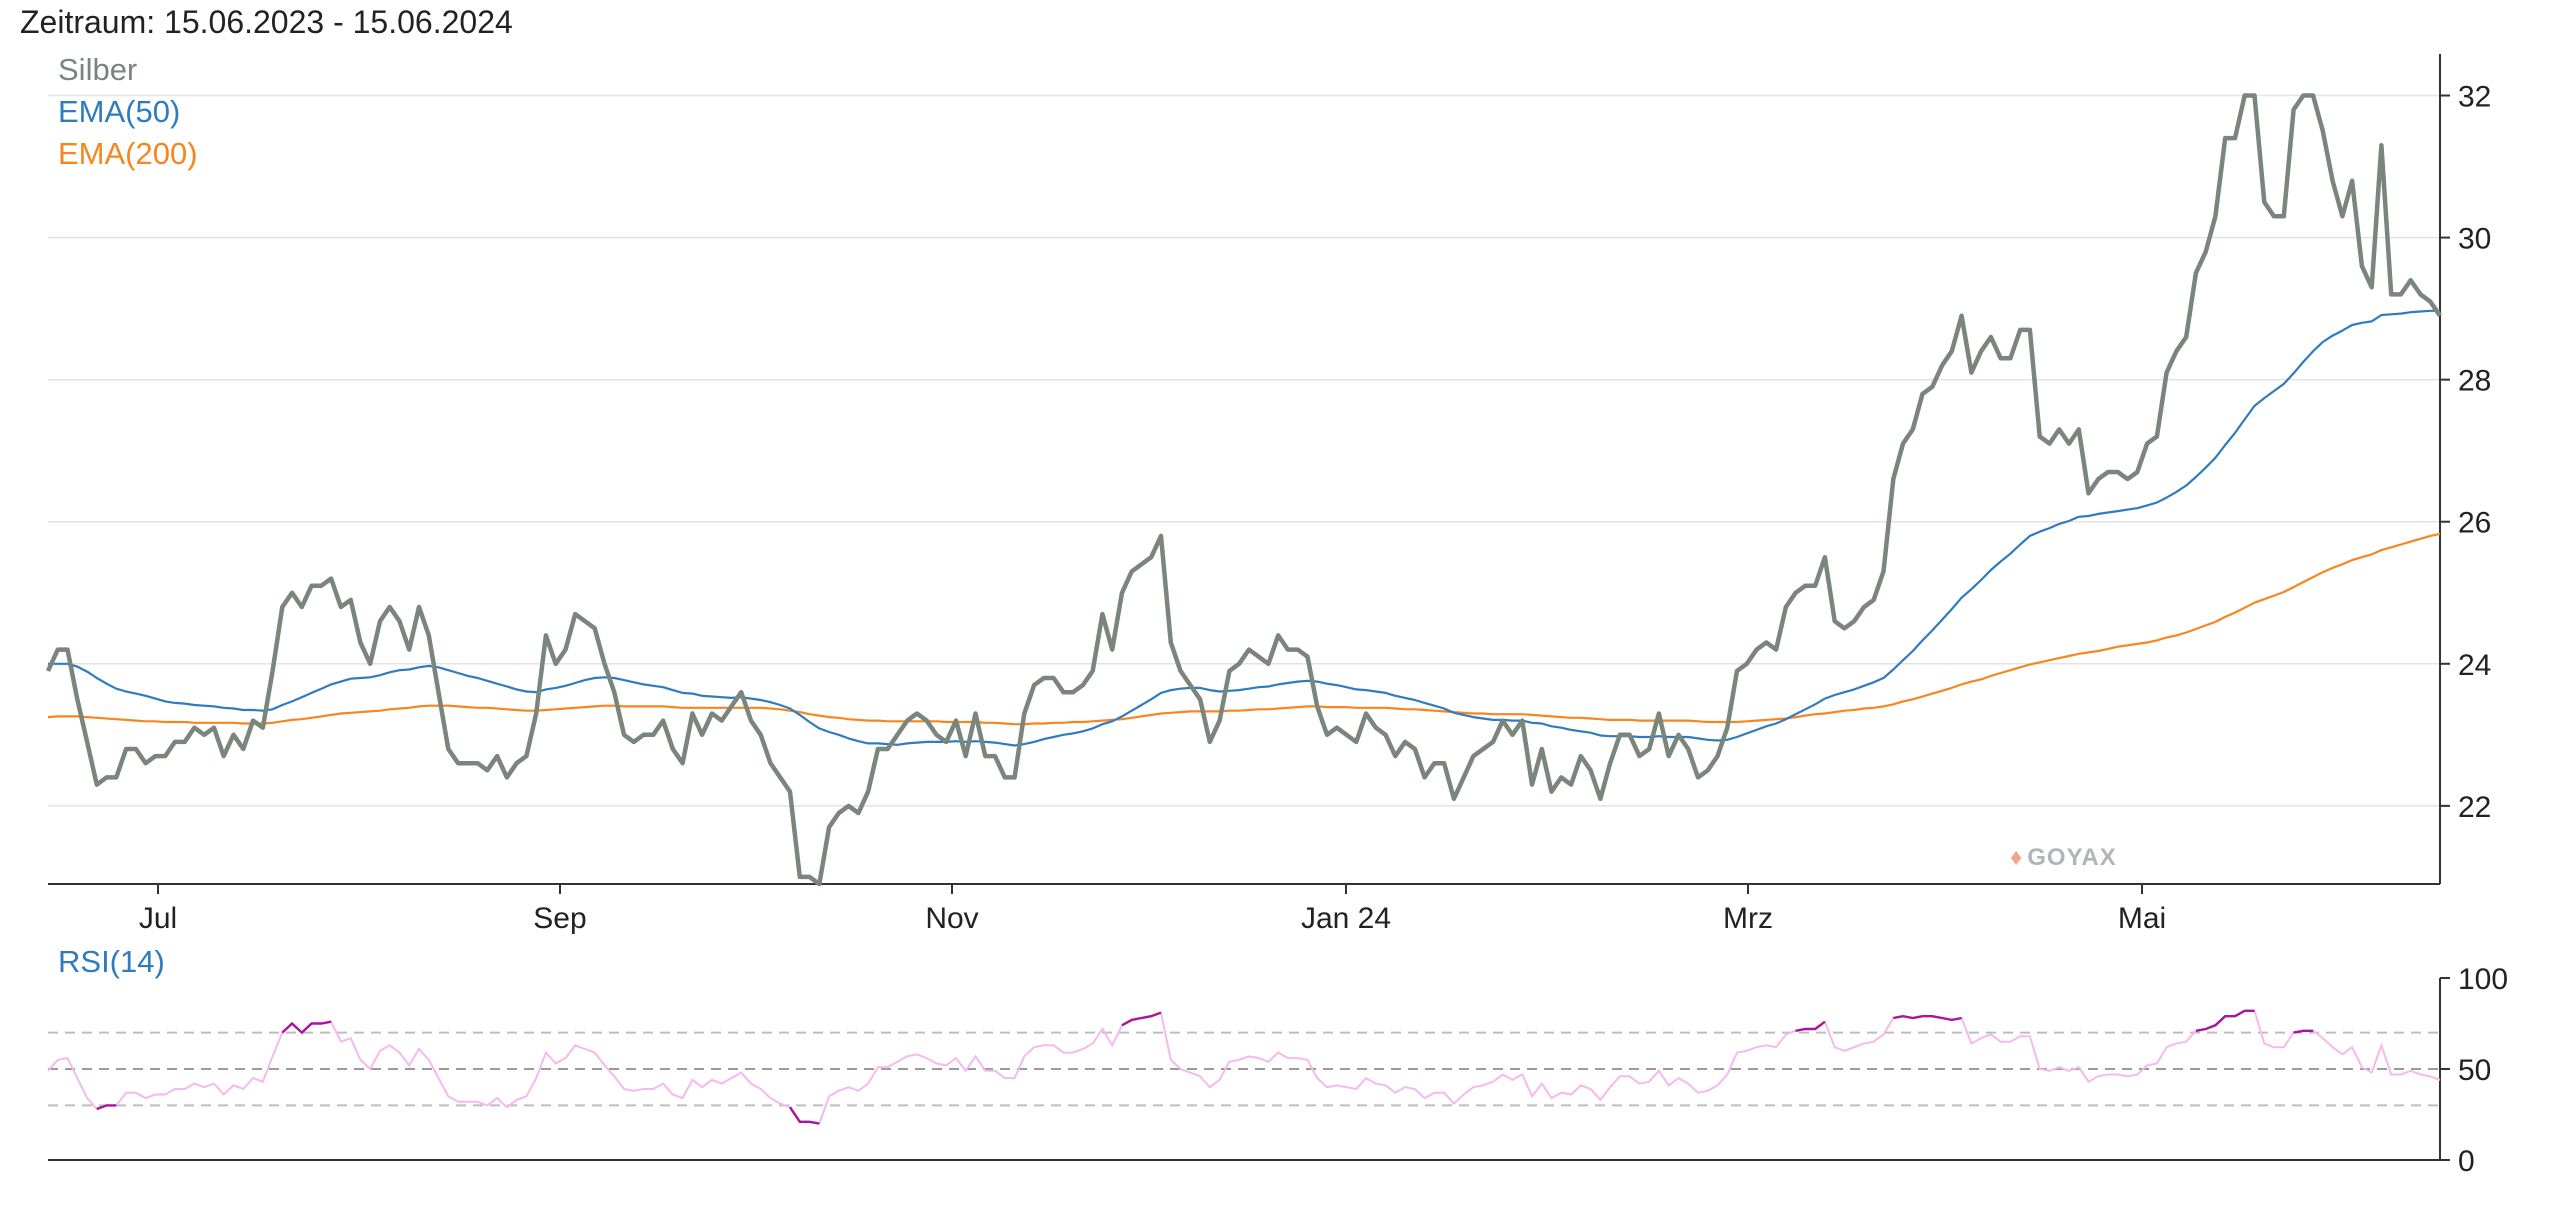  Describe the element at coordinates (119, 111) in the screenshot. I see `legend-ema50: EMA(50)` at that location.